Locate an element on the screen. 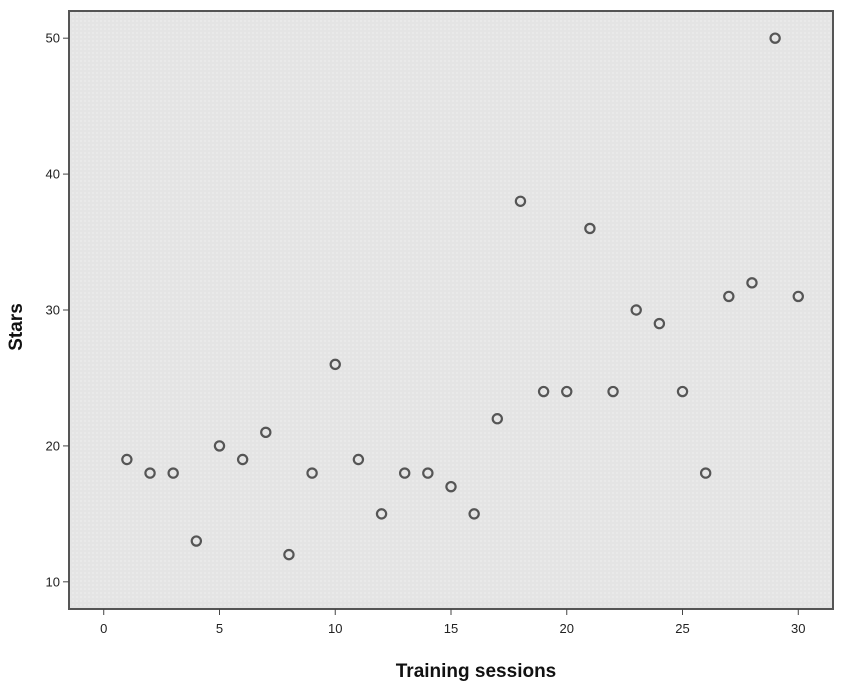  x-tick-label: 10 is located at coordinates (335, 628).